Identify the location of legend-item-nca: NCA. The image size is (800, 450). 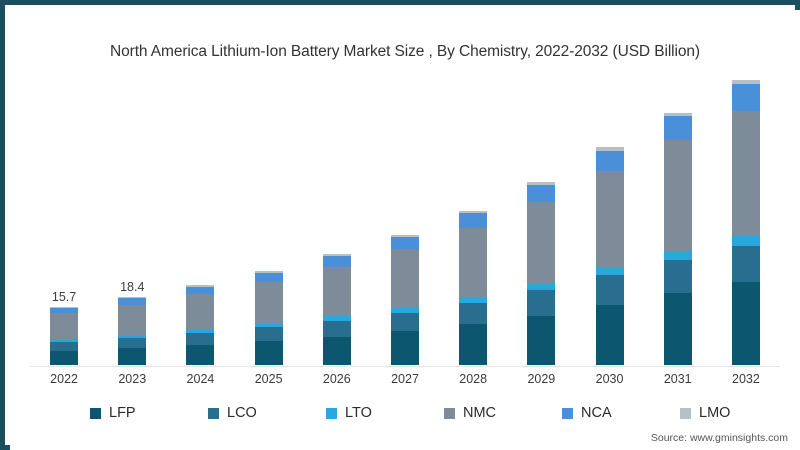
(587, 413).